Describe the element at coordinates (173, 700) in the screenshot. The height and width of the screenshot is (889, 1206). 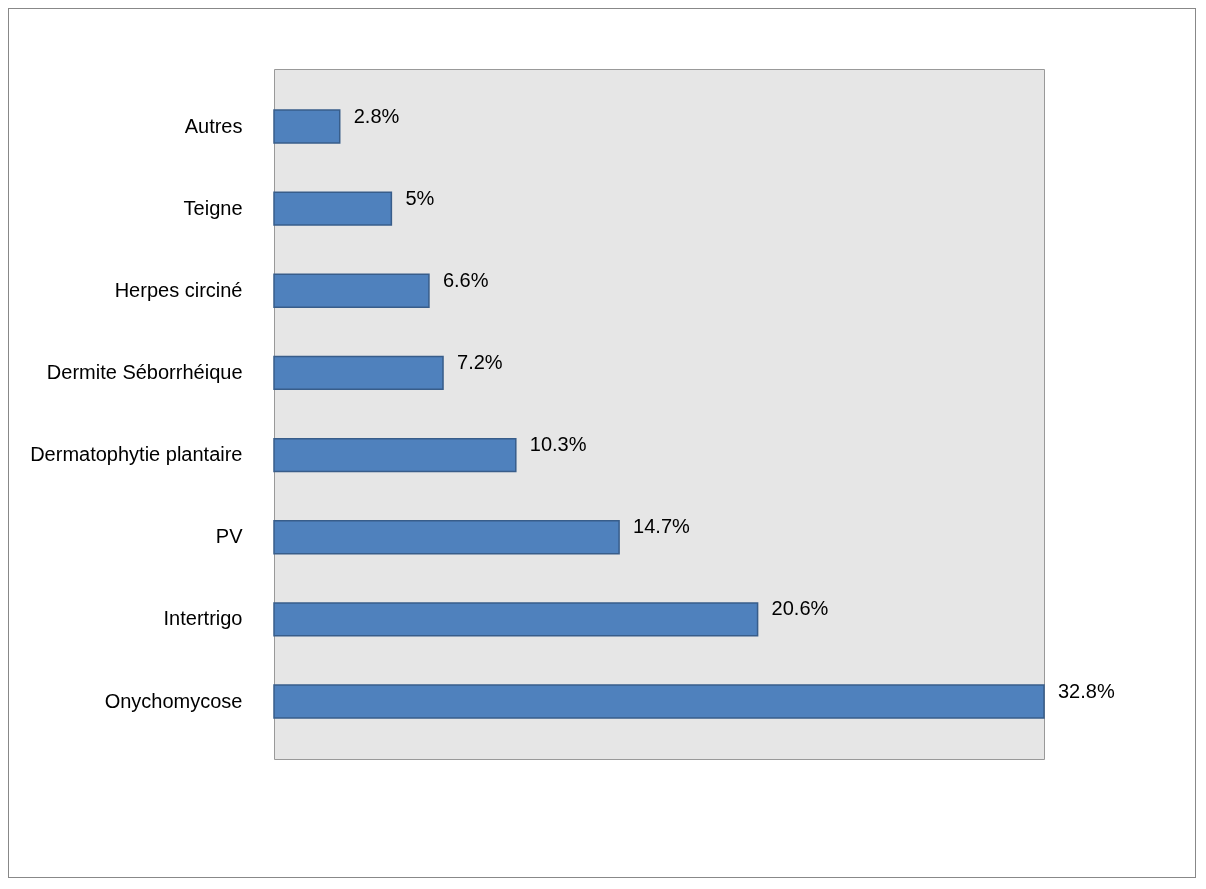
I see `y-tick-label: Onychomycose` at that location.